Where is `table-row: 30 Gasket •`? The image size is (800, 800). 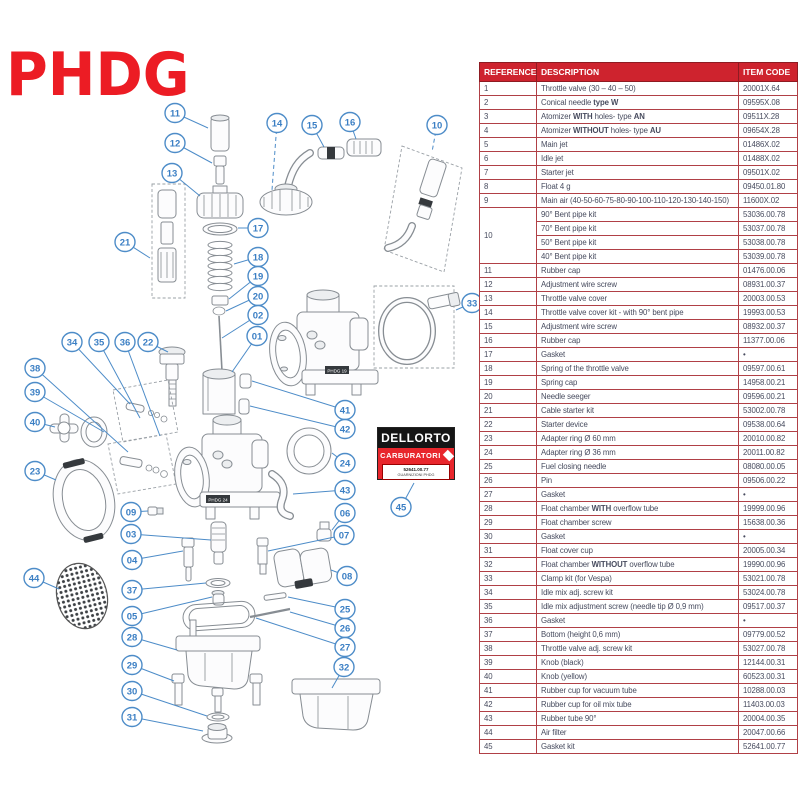 table-row: 30 Gasket • is located at coordinates (638, 536).